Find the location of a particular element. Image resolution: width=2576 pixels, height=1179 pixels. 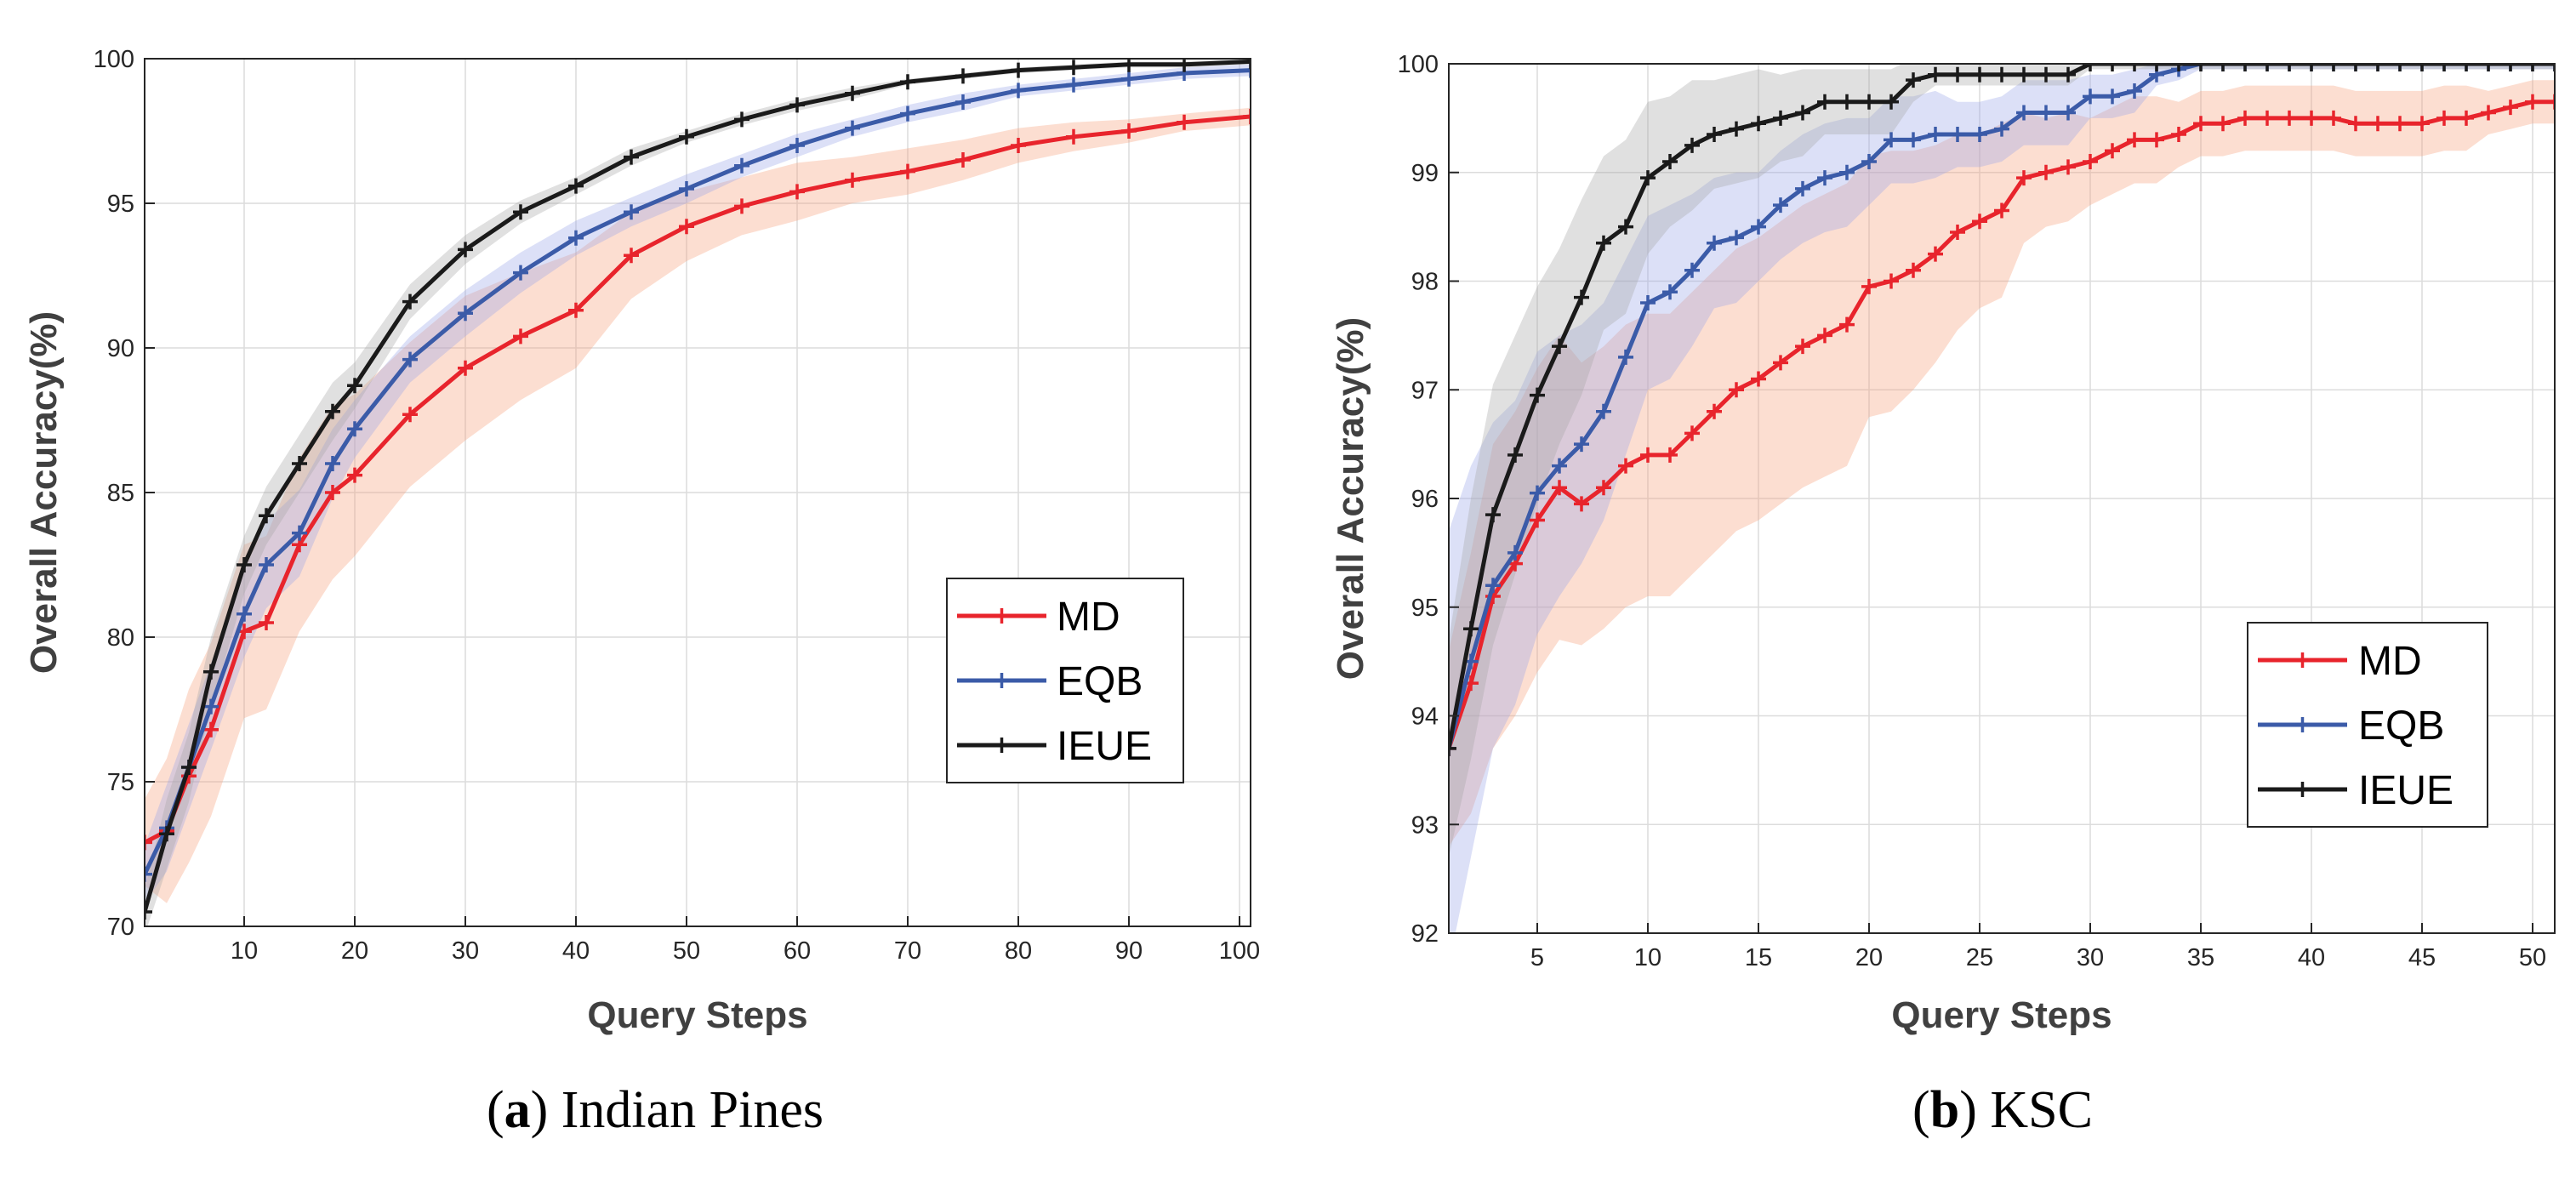

legend-label: IEUE is located at coordinates (1104, 746).